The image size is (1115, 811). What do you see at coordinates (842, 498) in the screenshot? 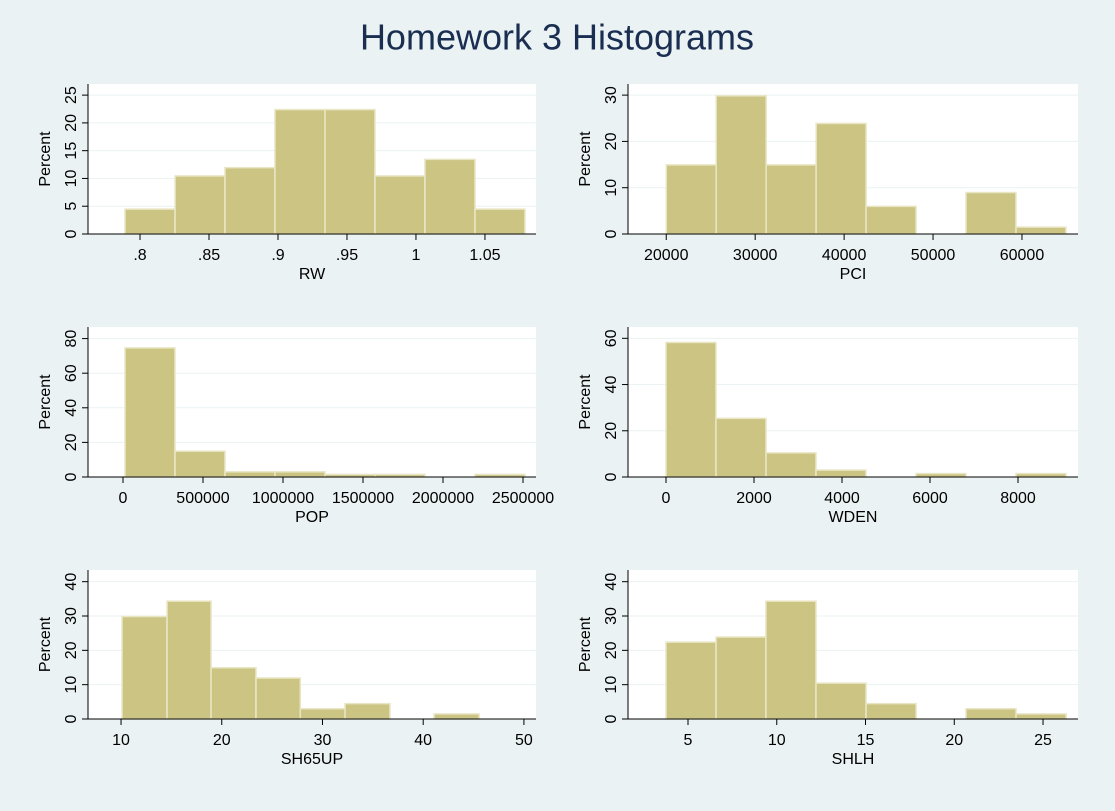
I see `x-tick-label: 4000` at bounding box center [842, 498].